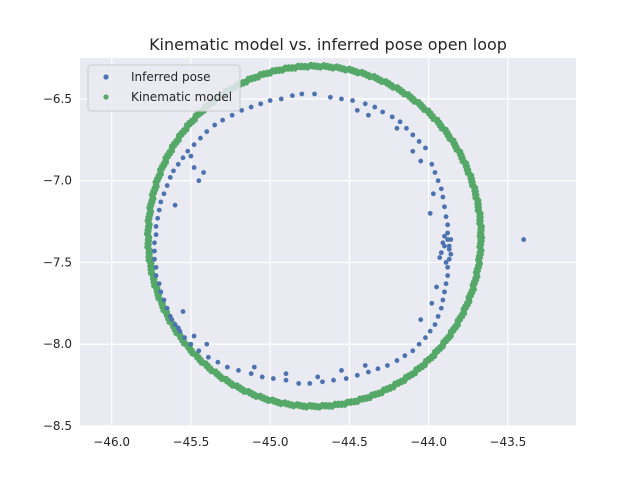  Describe the element at coordinates (111, 442) in the screenshot. I see `x-tick-label: −46.0` at that location.